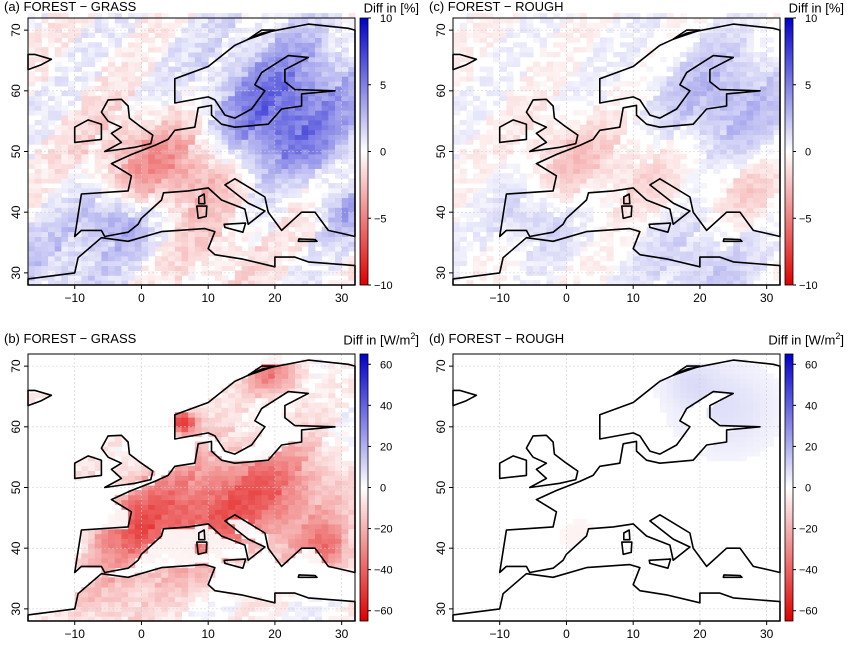  I want to click on panel-title: (b) FOREST − GRASS, so click(70, 338).